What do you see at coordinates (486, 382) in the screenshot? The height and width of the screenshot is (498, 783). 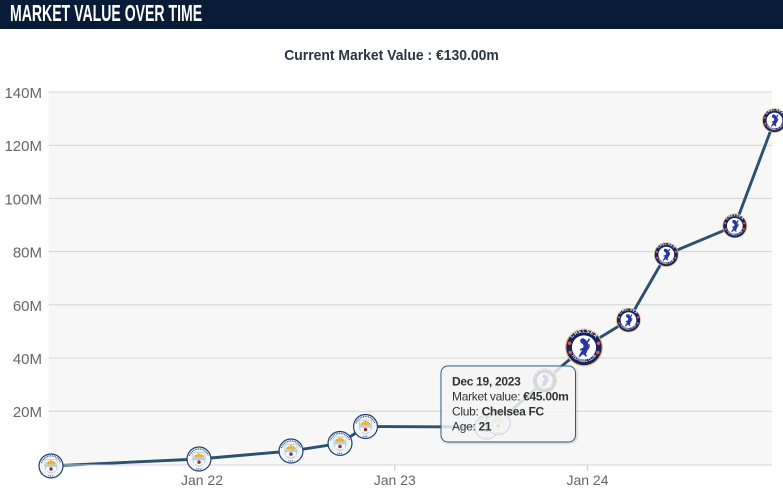 I see `svg-text: Dec 19, 2023` at bounding box center [486, 382].